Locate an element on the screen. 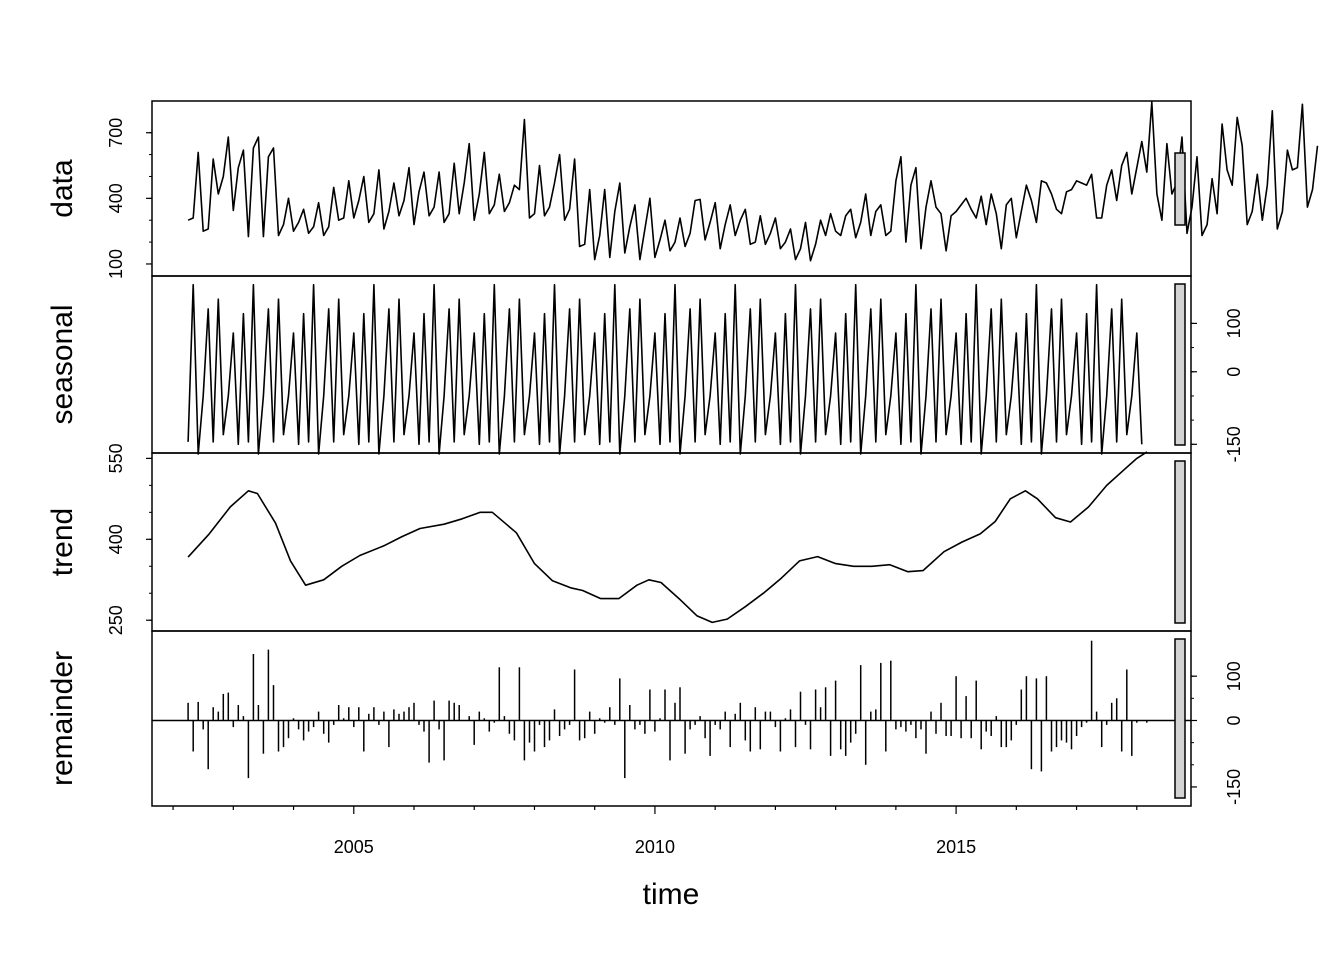 Image resolution: width=1344 pixels, height=960 pixels. trend-series-line is located at coordinates (667, 537).